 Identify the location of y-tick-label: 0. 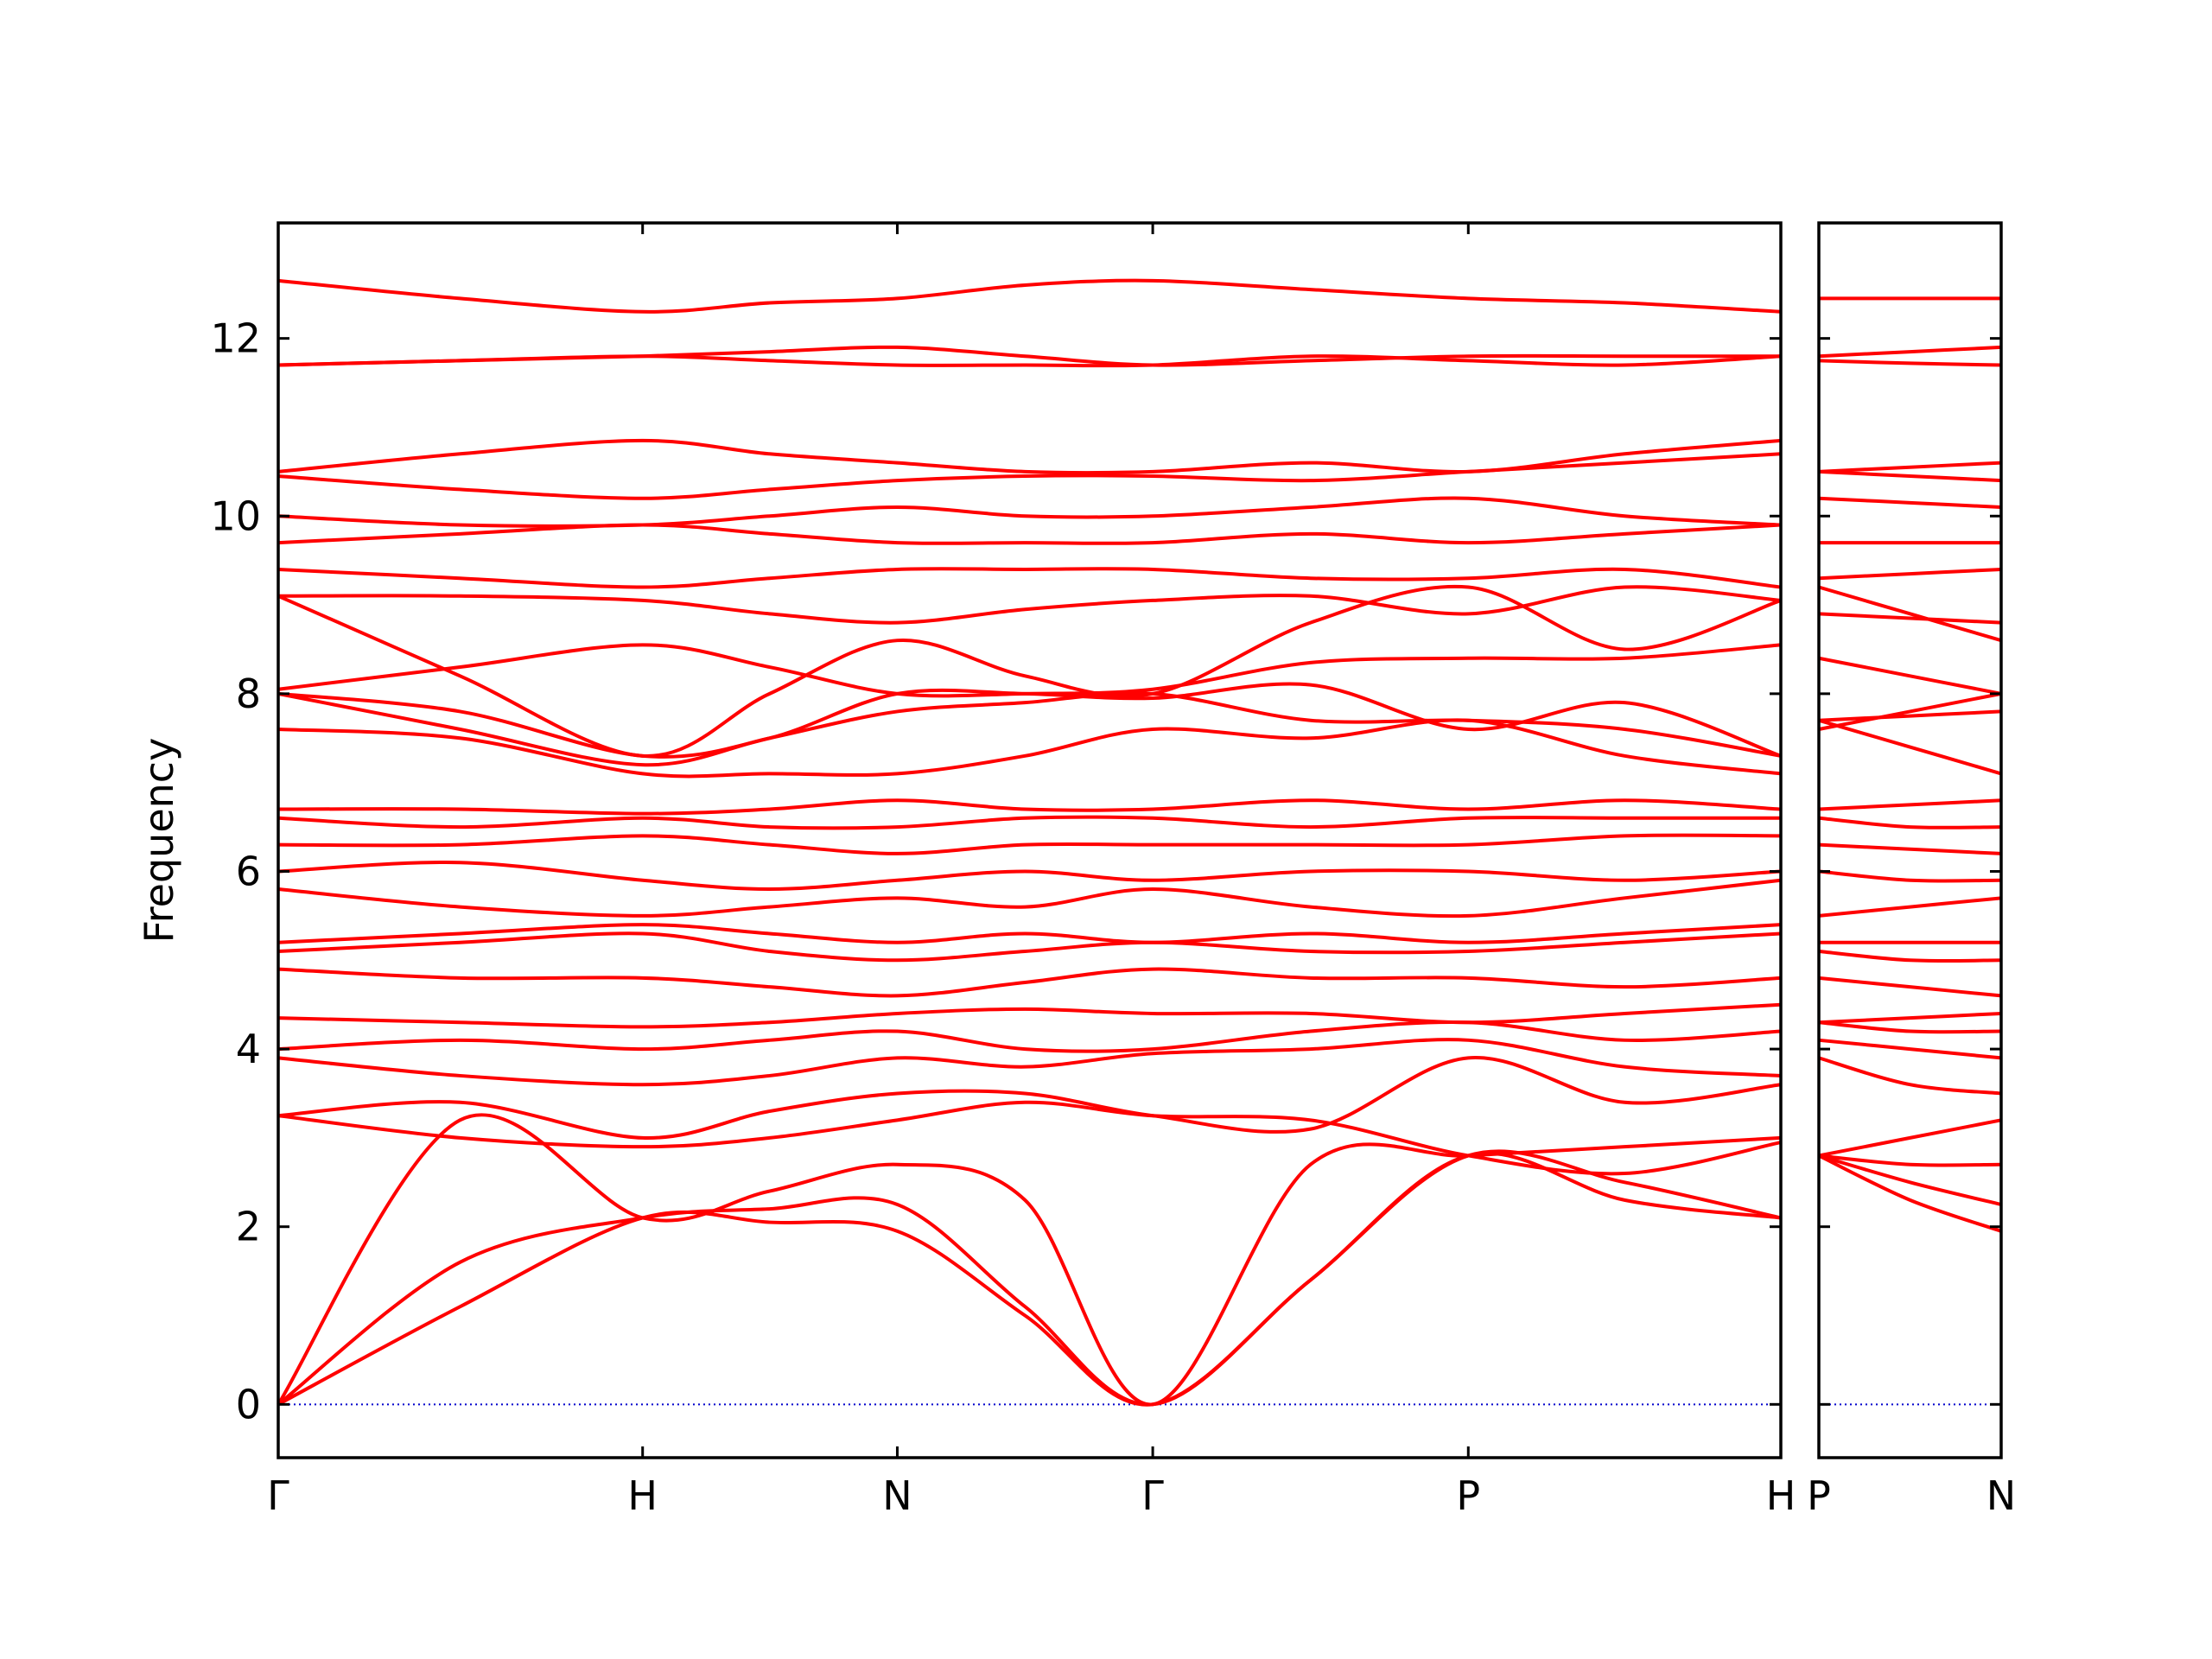
(248, 1404).